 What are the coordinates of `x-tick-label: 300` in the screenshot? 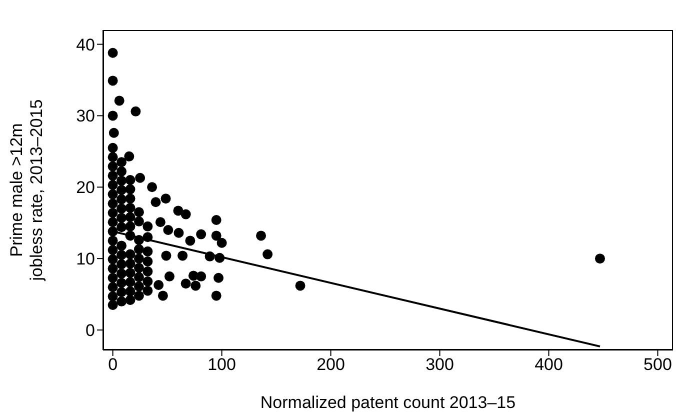 It's located at (440, 364).